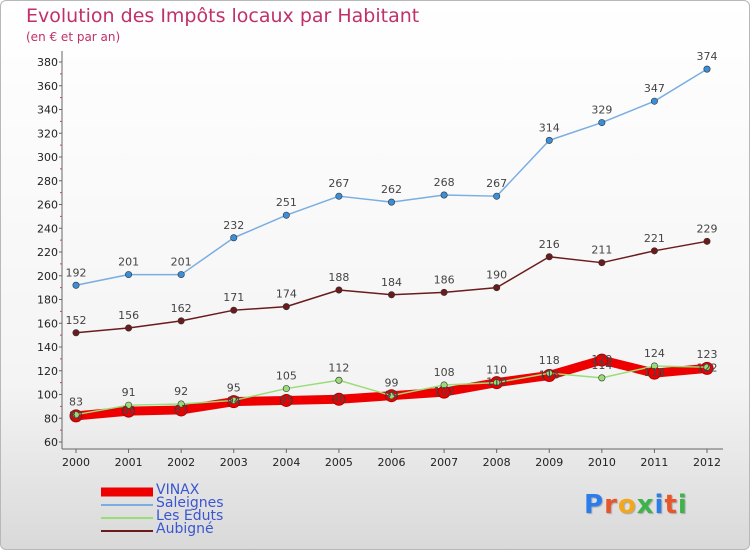  Describe the element at coordinates (286, 376) in the screenshot. I see `data-label: 105` at that location.